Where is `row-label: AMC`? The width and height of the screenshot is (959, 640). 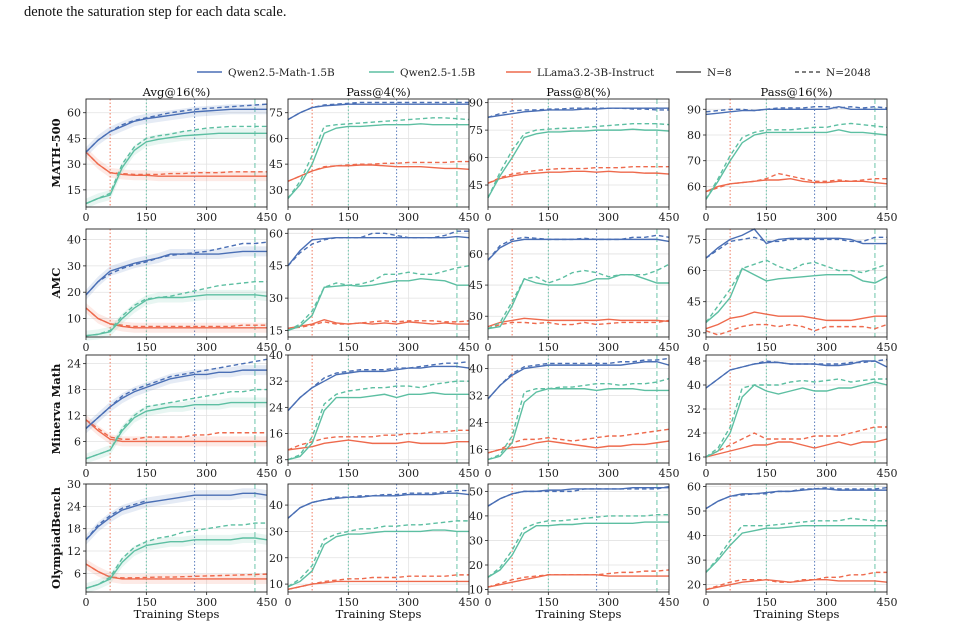
row-label: AMC is located at coordinates (56, 284).